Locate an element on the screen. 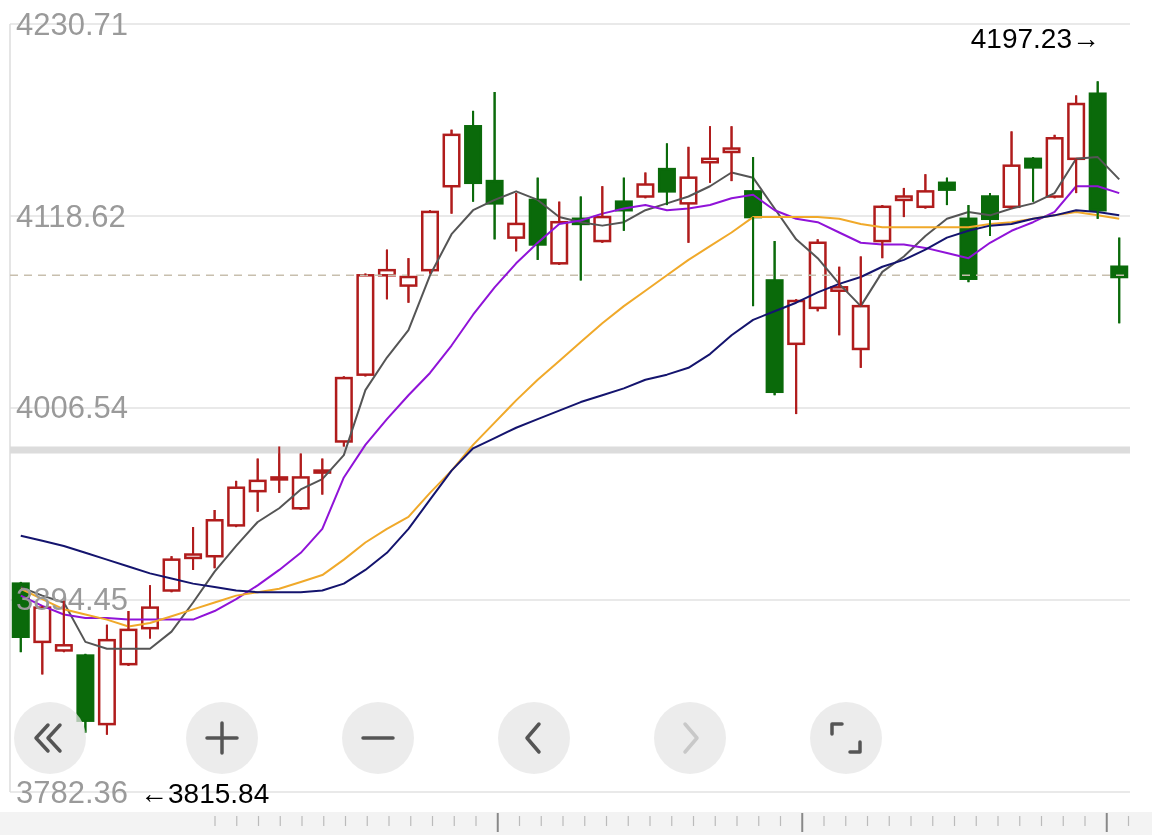 This screenshot has width=1152, height=835. y-tick-label: 4006.54 is located at coordinates (72, 408).